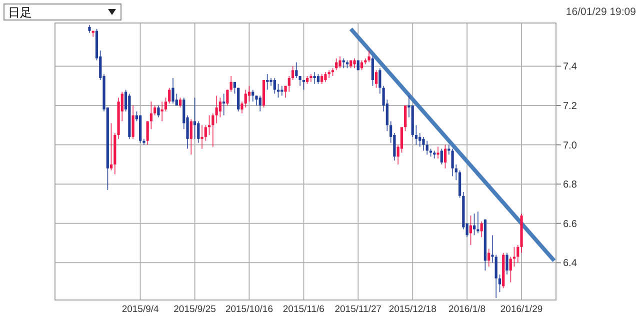 This screenshot has height=328, width=640. What do you see at coordinates (195, 309) in the screenshot?
I see `x-tick-label: 2015/9/25` at bounding box center [195, 309].